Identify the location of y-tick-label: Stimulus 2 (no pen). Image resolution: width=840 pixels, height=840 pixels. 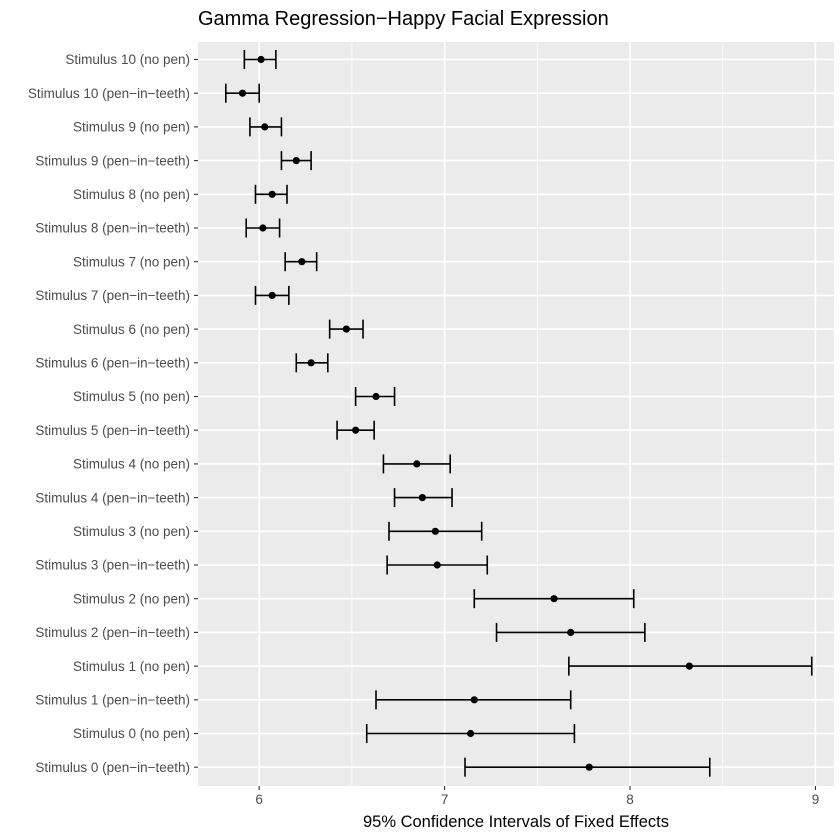
(131, 598).